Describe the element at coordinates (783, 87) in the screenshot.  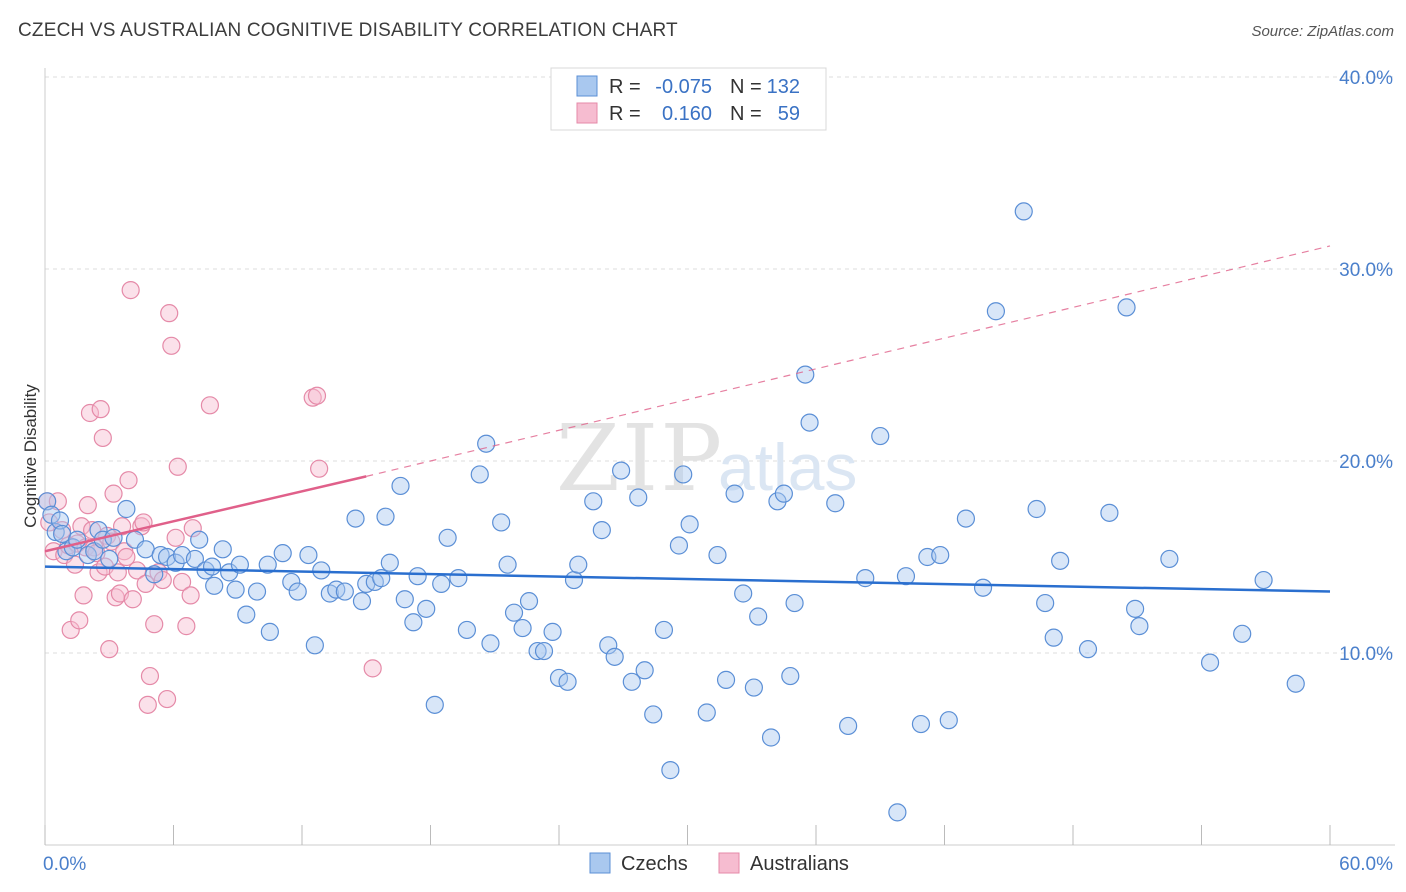
I see `legend-n-value-czechs: 132` at that location.